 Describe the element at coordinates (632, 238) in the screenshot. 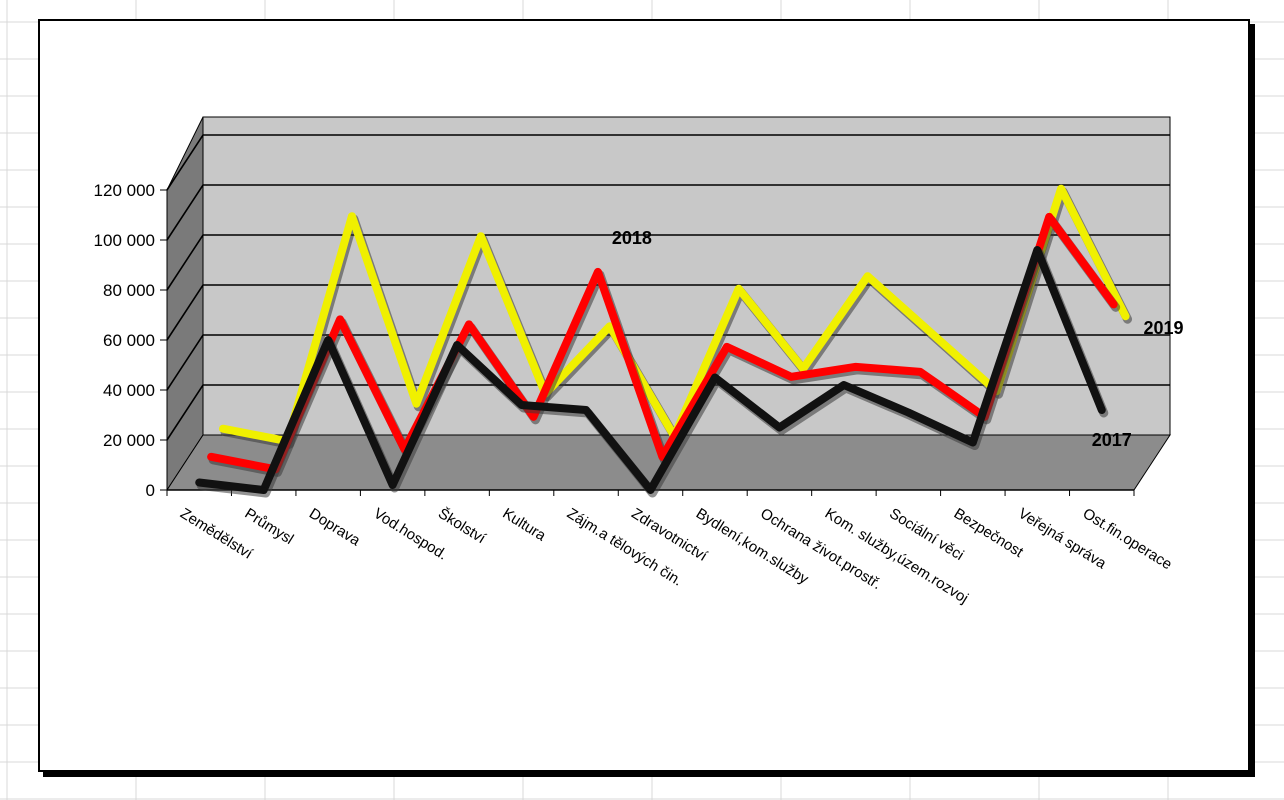

I see `series-label: 2018` at that location.